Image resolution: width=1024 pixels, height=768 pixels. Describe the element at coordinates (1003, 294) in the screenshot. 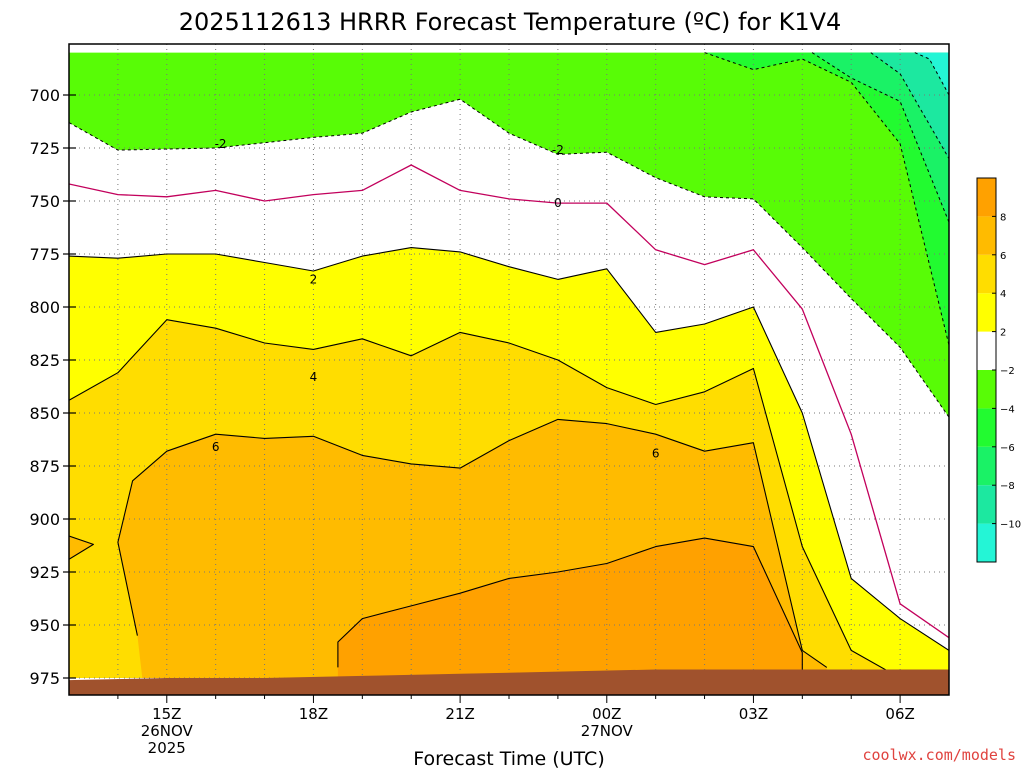

I see `colorbar-label: 4` at that location.